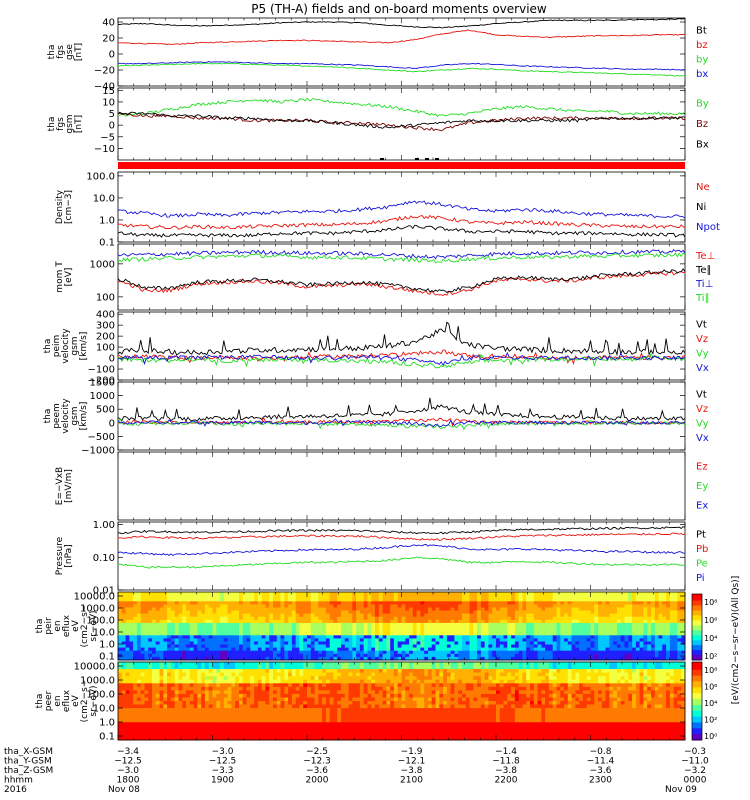 The width and height of the screenshot is (750, 800). I want to click on legend-entry: Bz, so click(702, 124).